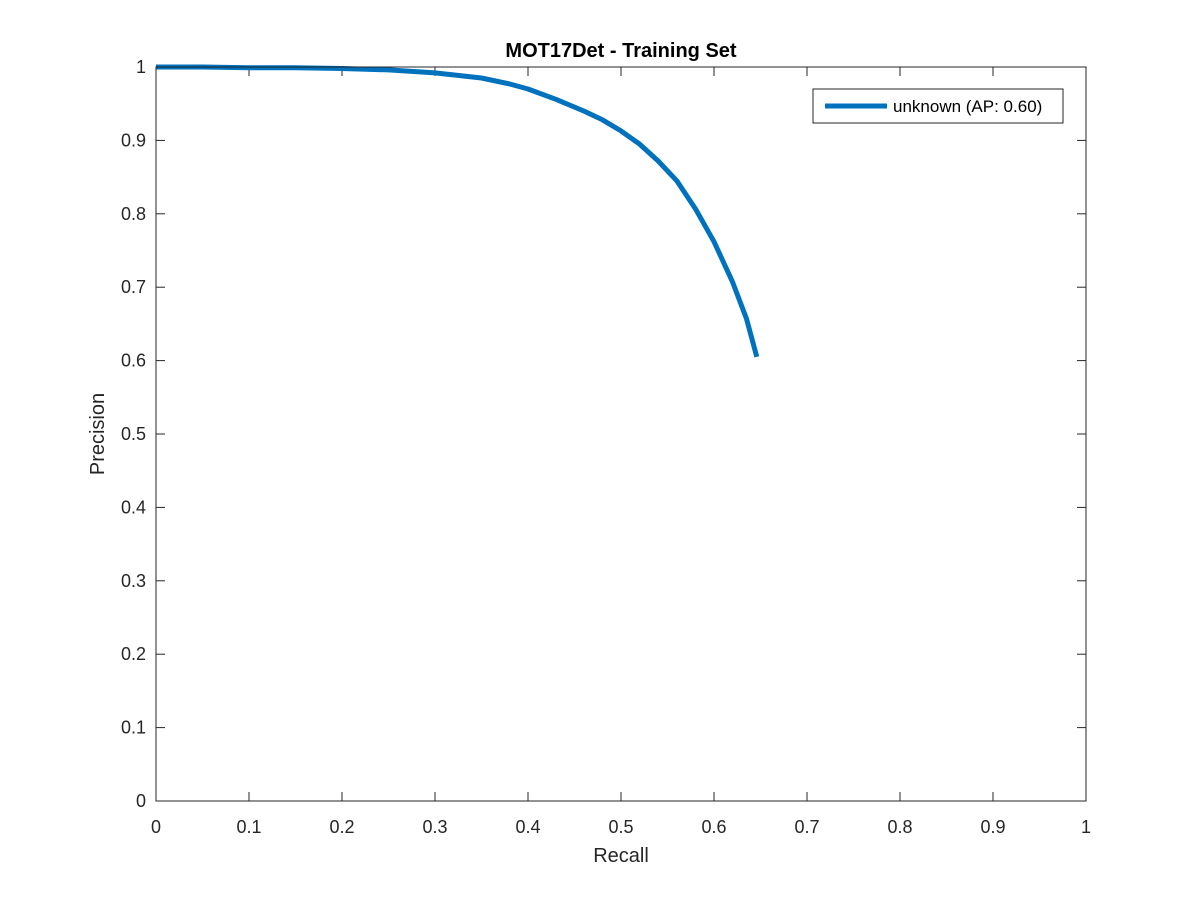 This screenshot has width=1200, height=905. I want to click on chart-title: MOT17Det - Training Set, so click(620, 51).